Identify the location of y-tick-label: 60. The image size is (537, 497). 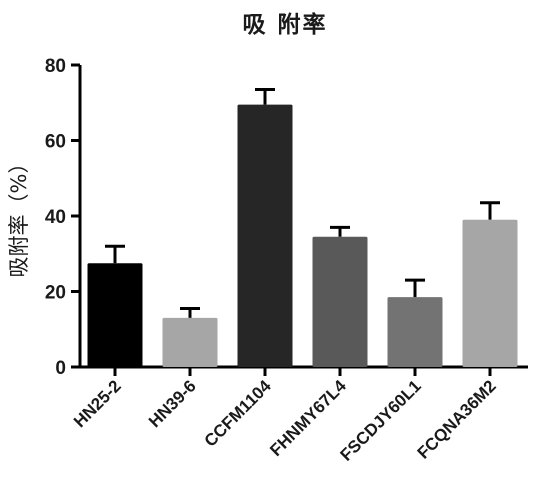
(55, 142).